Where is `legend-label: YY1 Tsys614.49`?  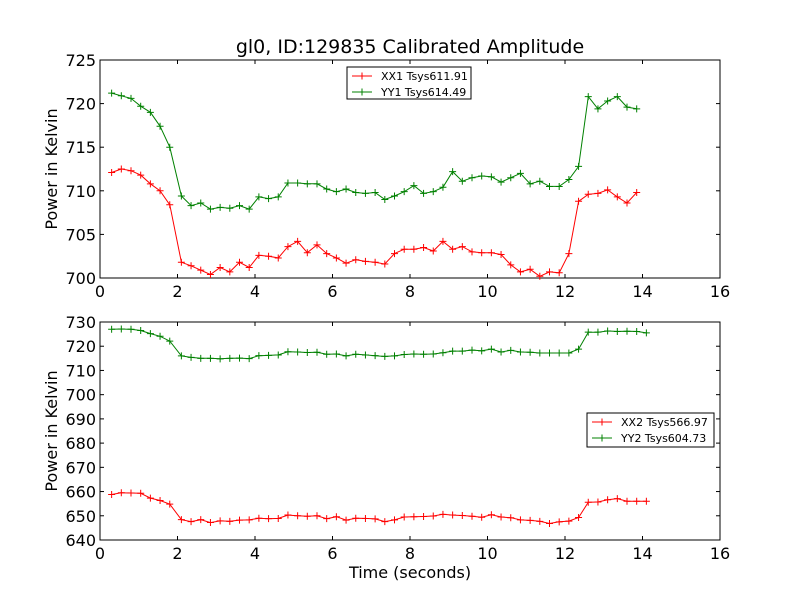 legend-label: YY1 Tsys614.49 is located at coordinates (423, 92).